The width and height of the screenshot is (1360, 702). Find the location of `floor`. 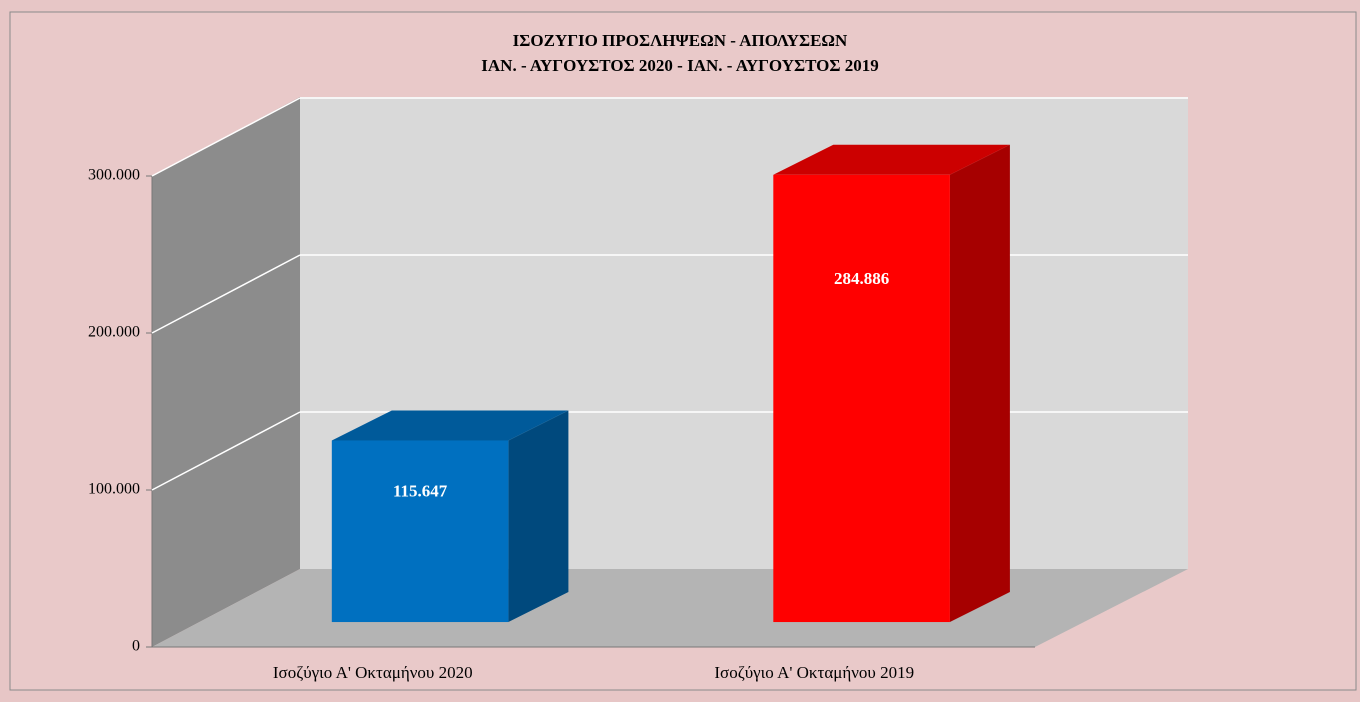

floor is located at coordinates (670, 608).